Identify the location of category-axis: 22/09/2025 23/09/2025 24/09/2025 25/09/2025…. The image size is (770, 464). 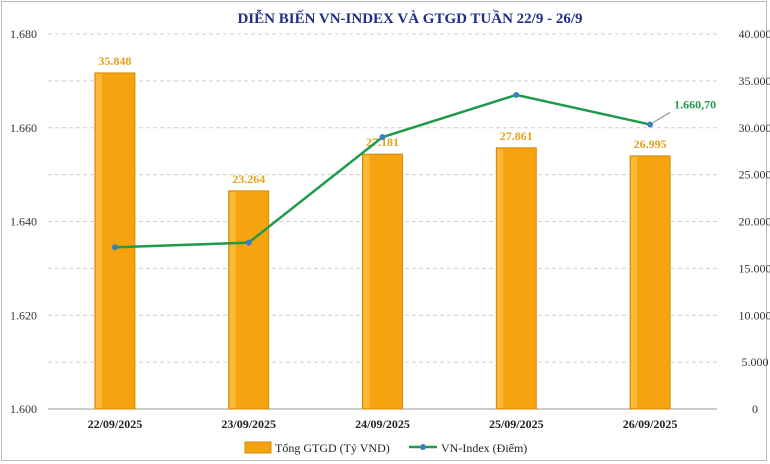
(383, 424).